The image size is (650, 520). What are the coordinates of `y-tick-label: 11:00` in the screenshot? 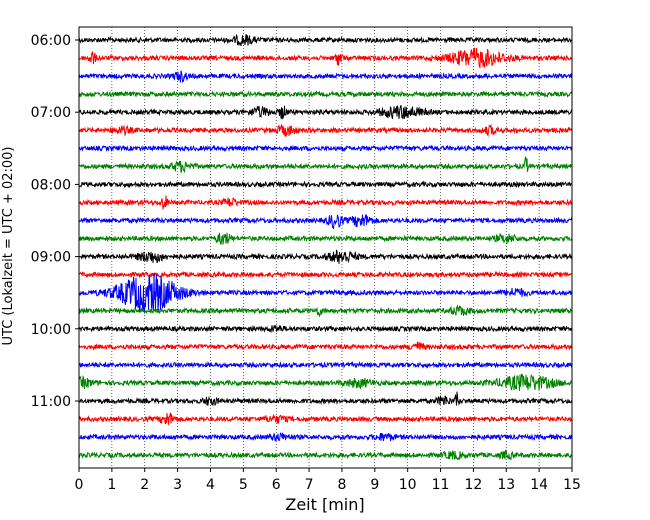 It's located at (51, 402).